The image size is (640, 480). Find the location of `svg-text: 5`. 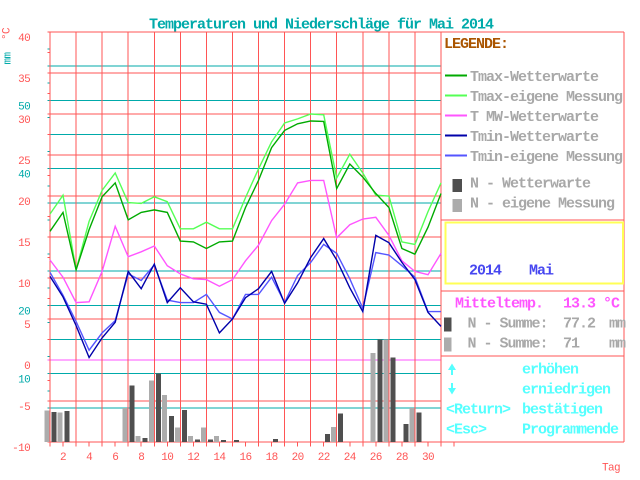

svg-text: 5 is located at coordinates (27, 326).